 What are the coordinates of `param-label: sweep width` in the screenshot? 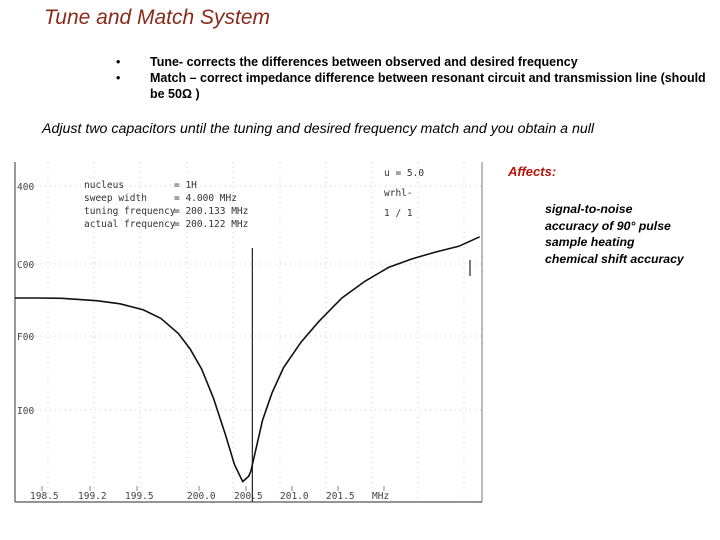 It's located at (115, 198).